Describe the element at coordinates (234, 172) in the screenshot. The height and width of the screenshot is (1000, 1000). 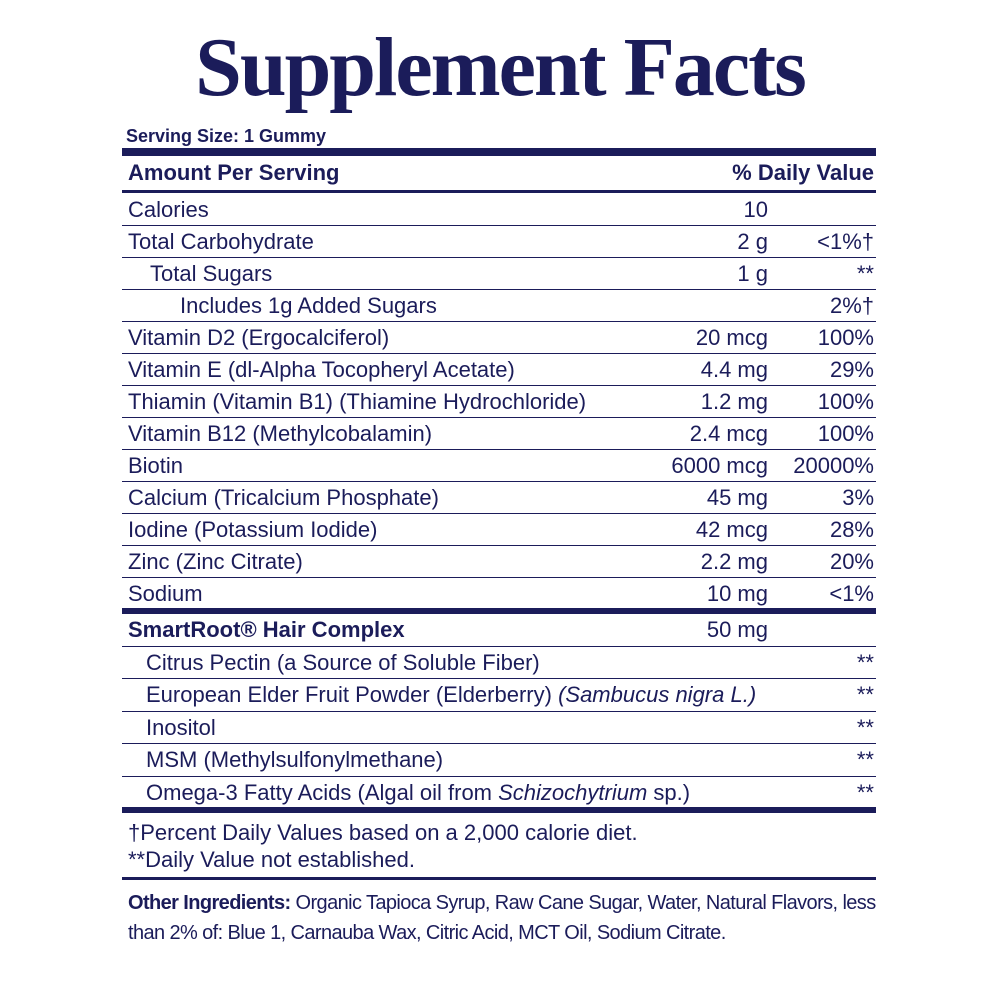
I see `header-label: Amount Per Serving` at that location.